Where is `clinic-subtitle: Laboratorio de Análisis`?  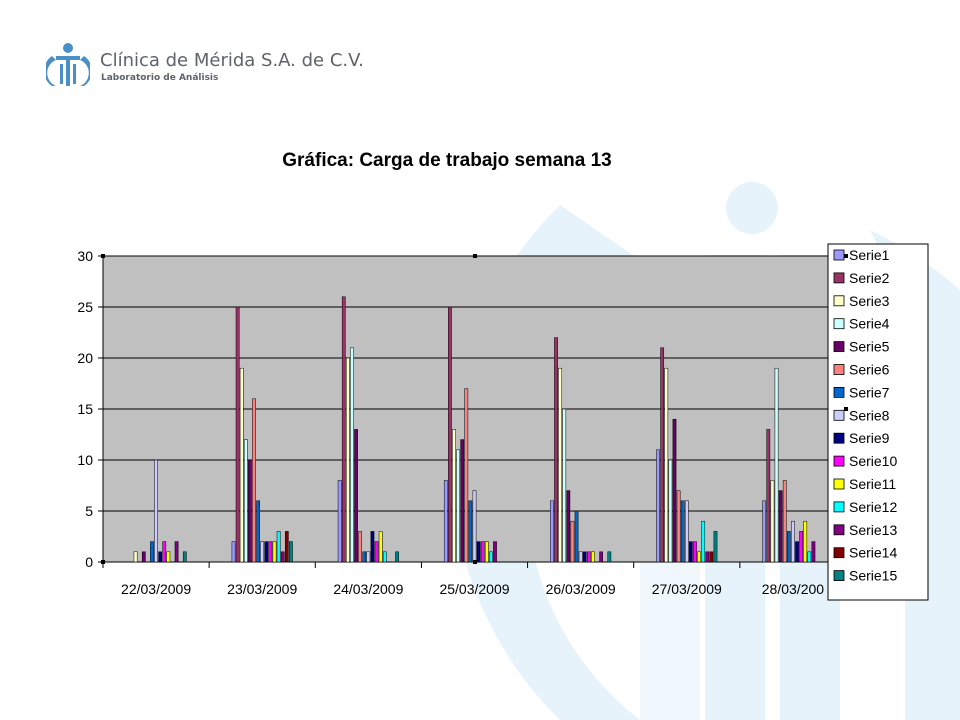
clinic-subtitle: Laboratorio de Análisis is located at coordinates (160, 78).